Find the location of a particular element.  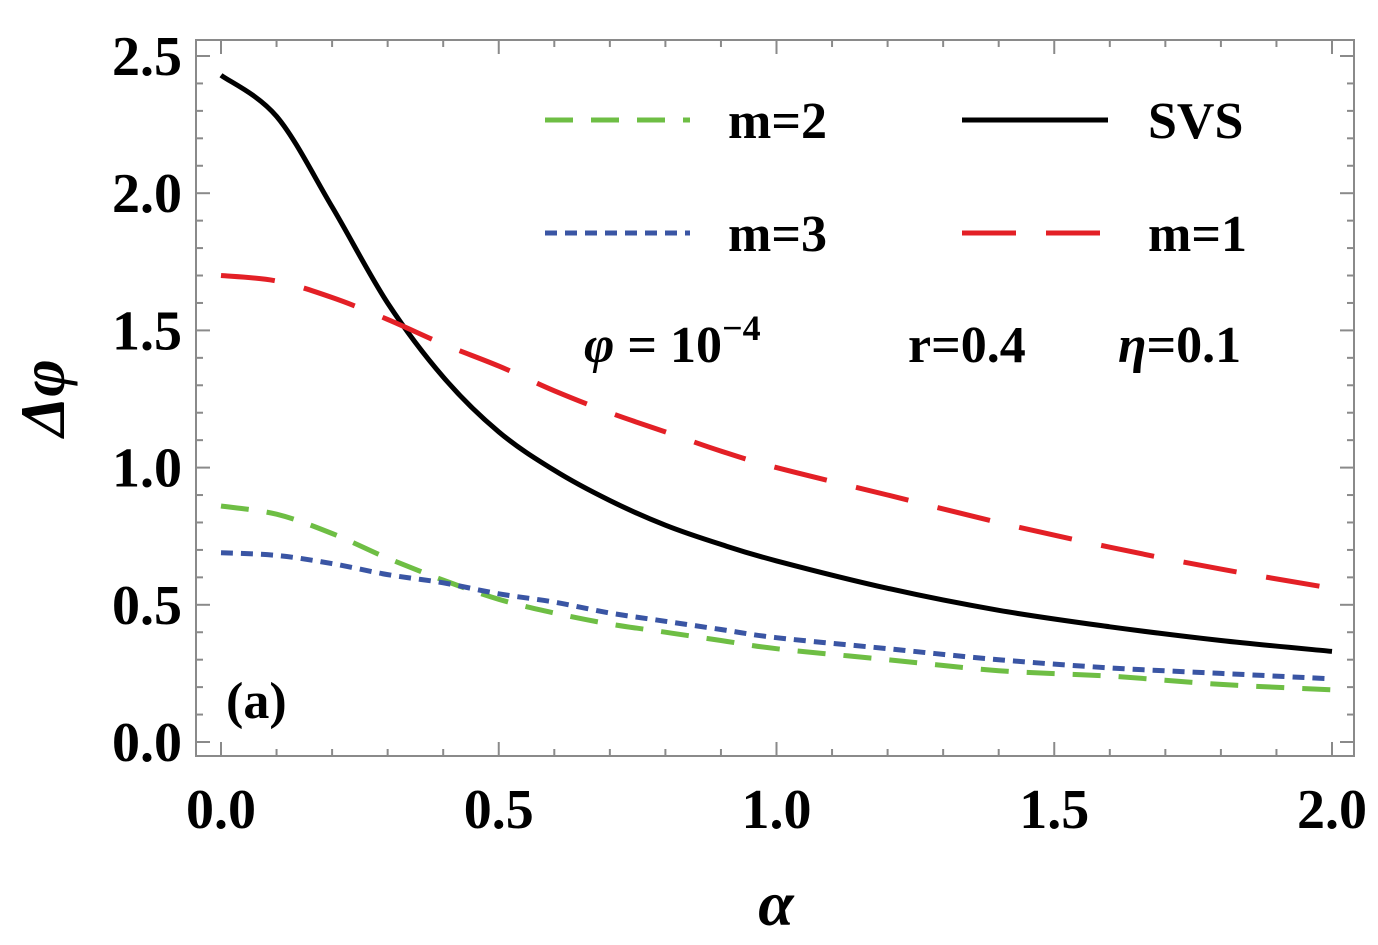

legend: m=2 SVS m=3 m=1 is located at coordinates (896, 178).